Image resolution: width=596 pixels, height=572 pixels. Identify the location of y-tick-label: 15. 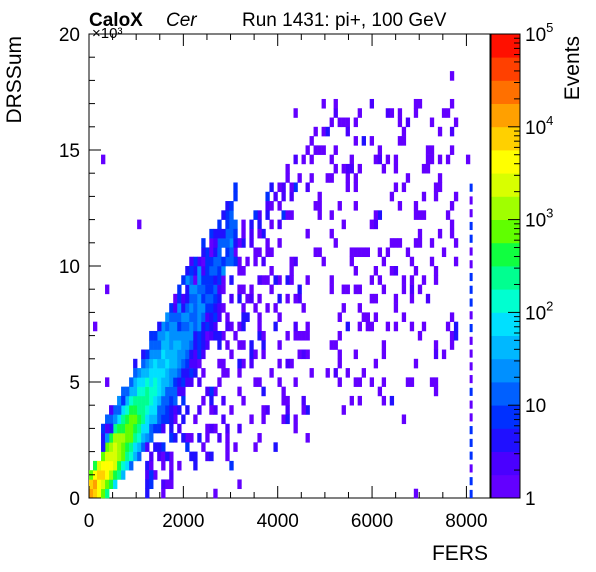
(69, 151).